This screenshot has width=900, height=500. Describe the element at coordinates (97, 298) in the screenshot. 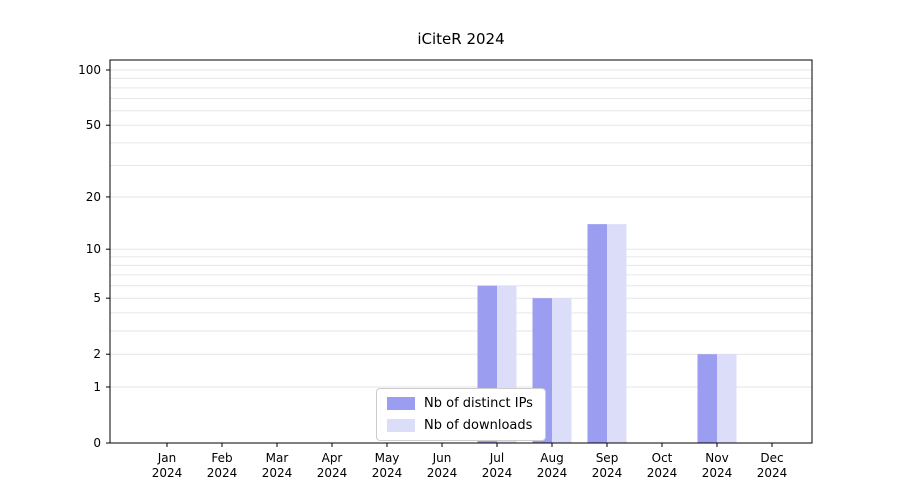

I see `y-tick-label-5: 5` at that location.